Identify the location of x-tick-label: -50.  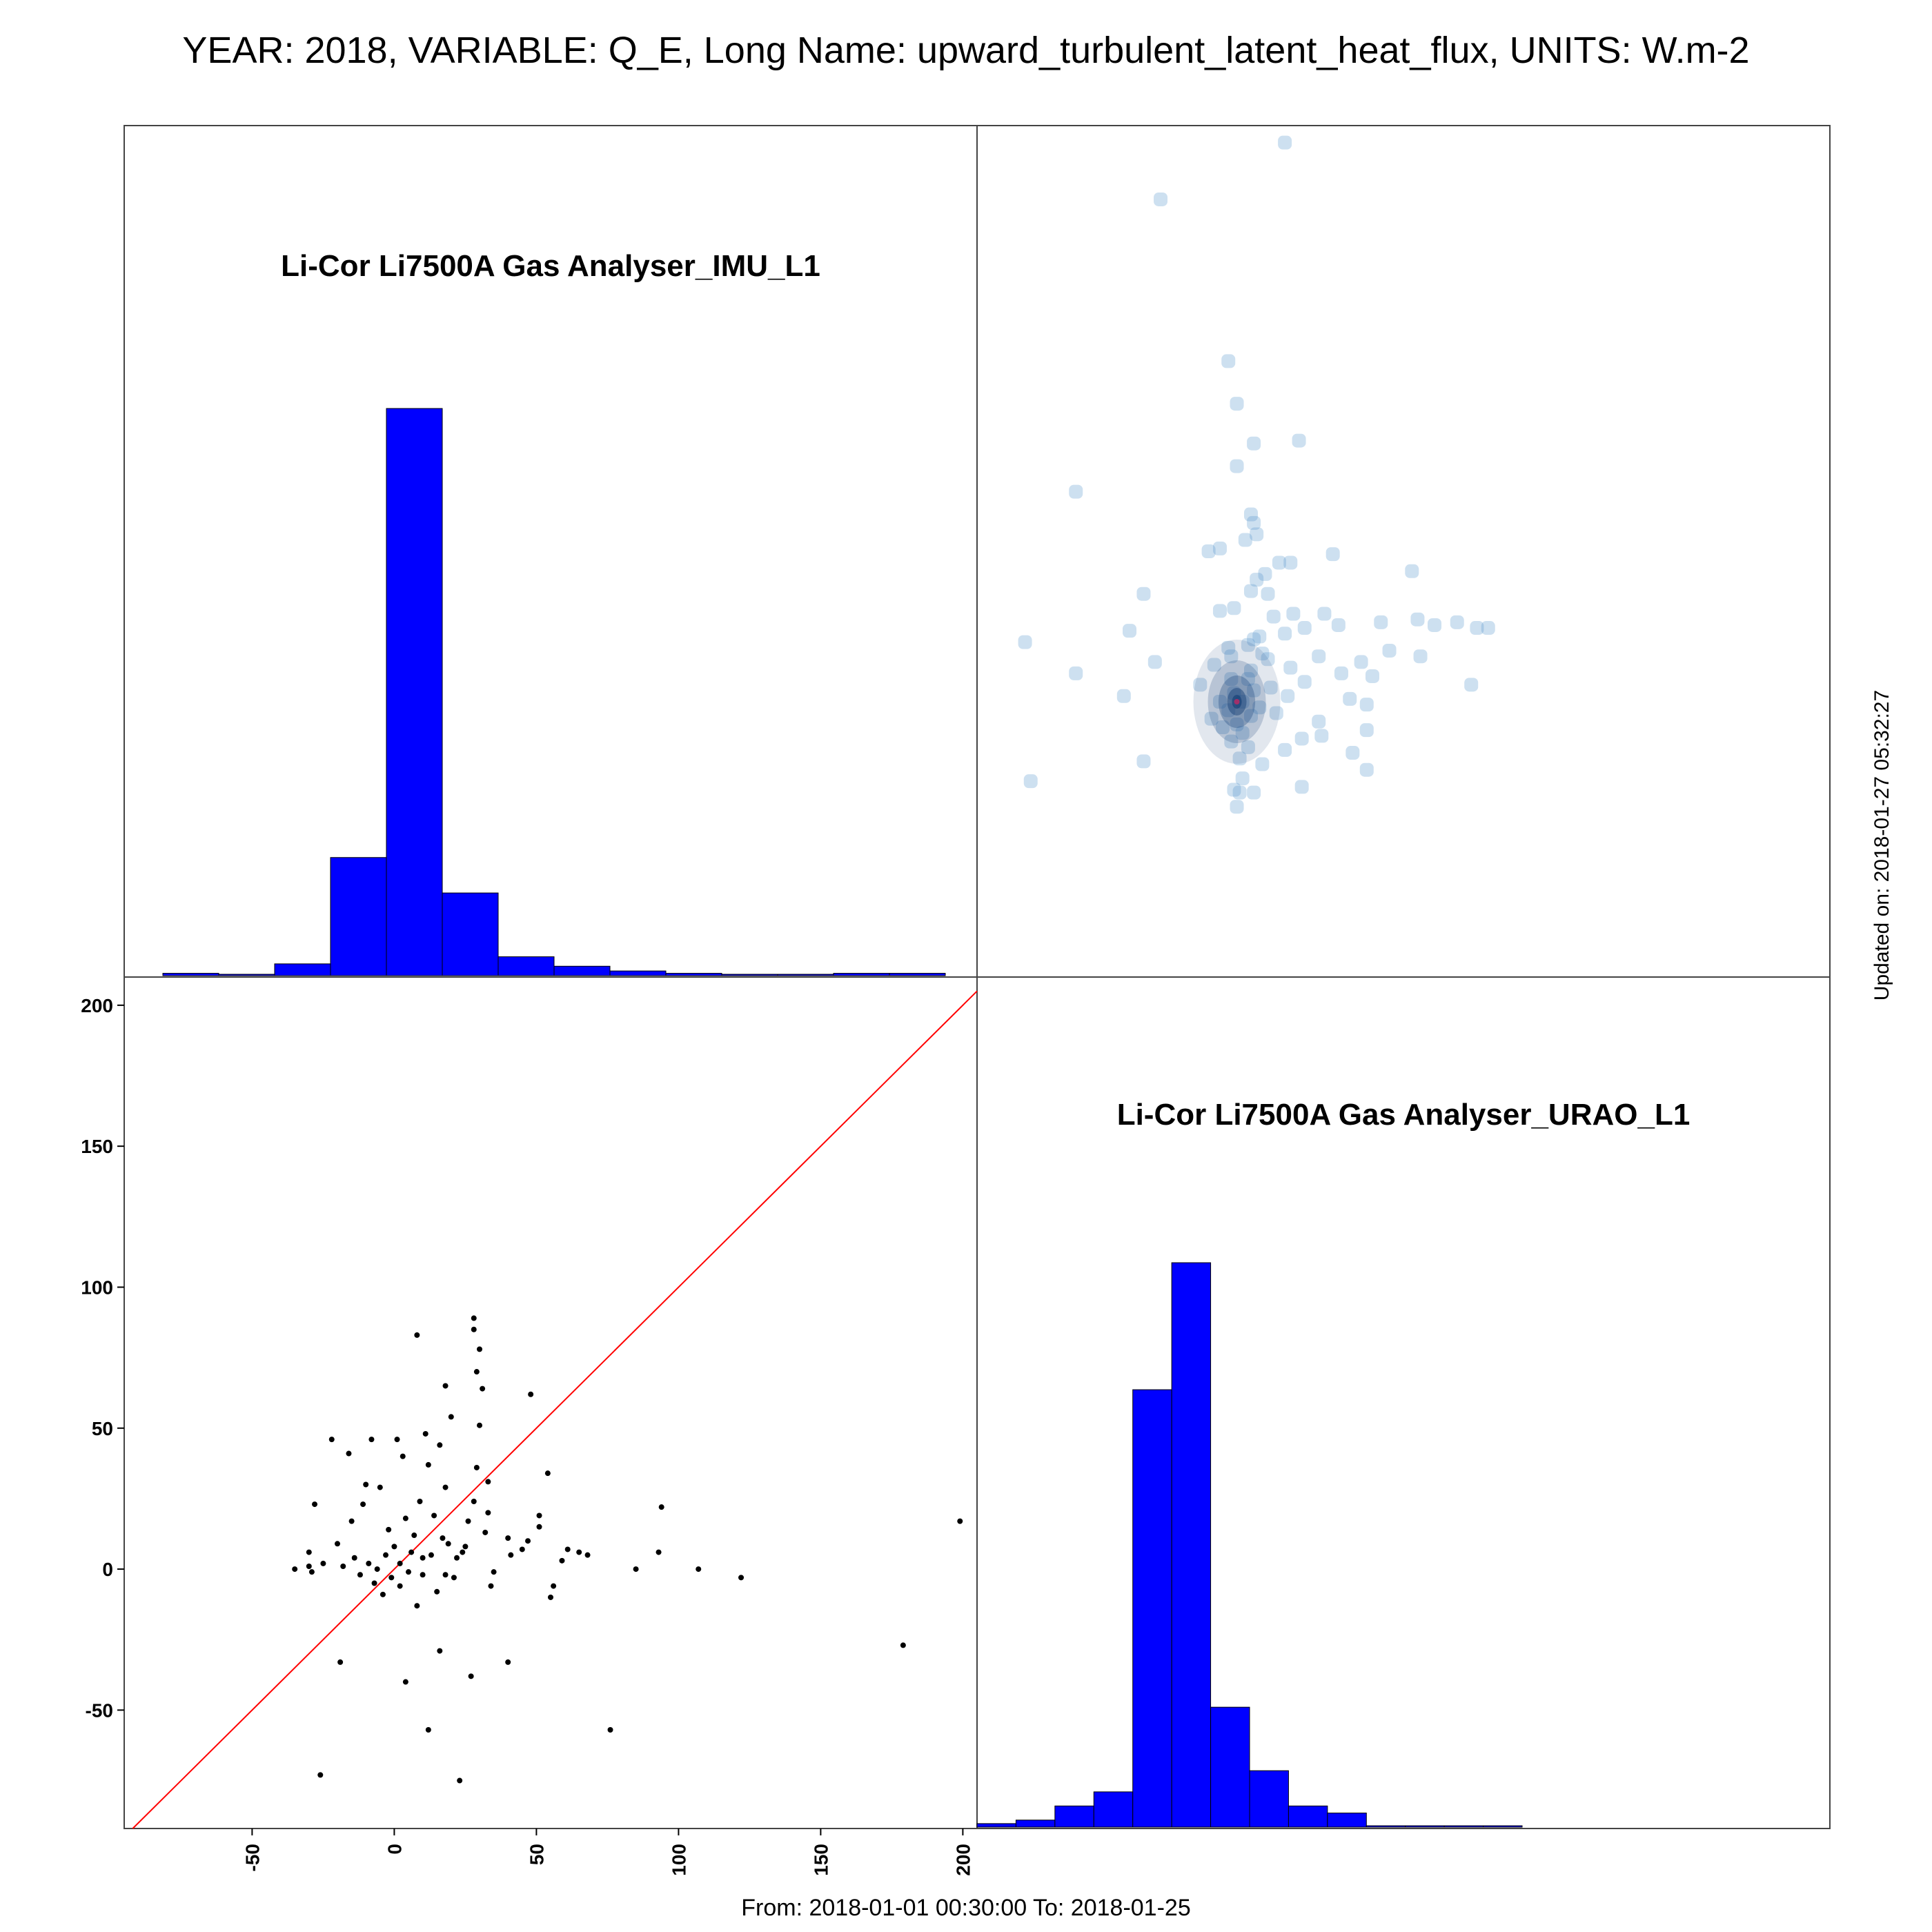
(252, 1857).